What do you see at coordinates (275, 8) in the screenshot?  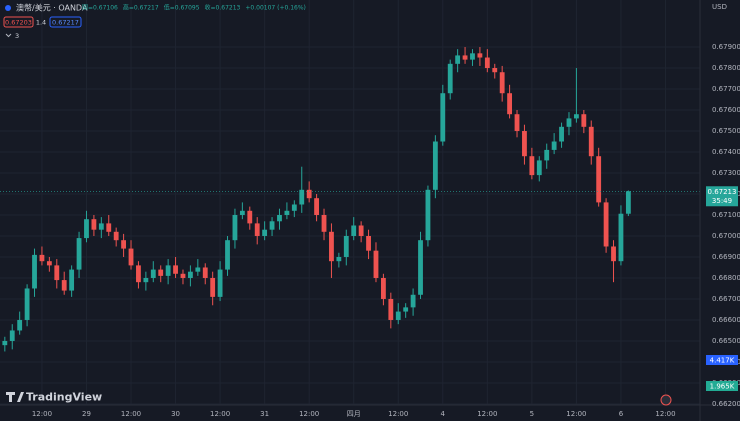 I see `ohlc-value: +0.00107 (+0.16%)` at bounding box center [275, 8].